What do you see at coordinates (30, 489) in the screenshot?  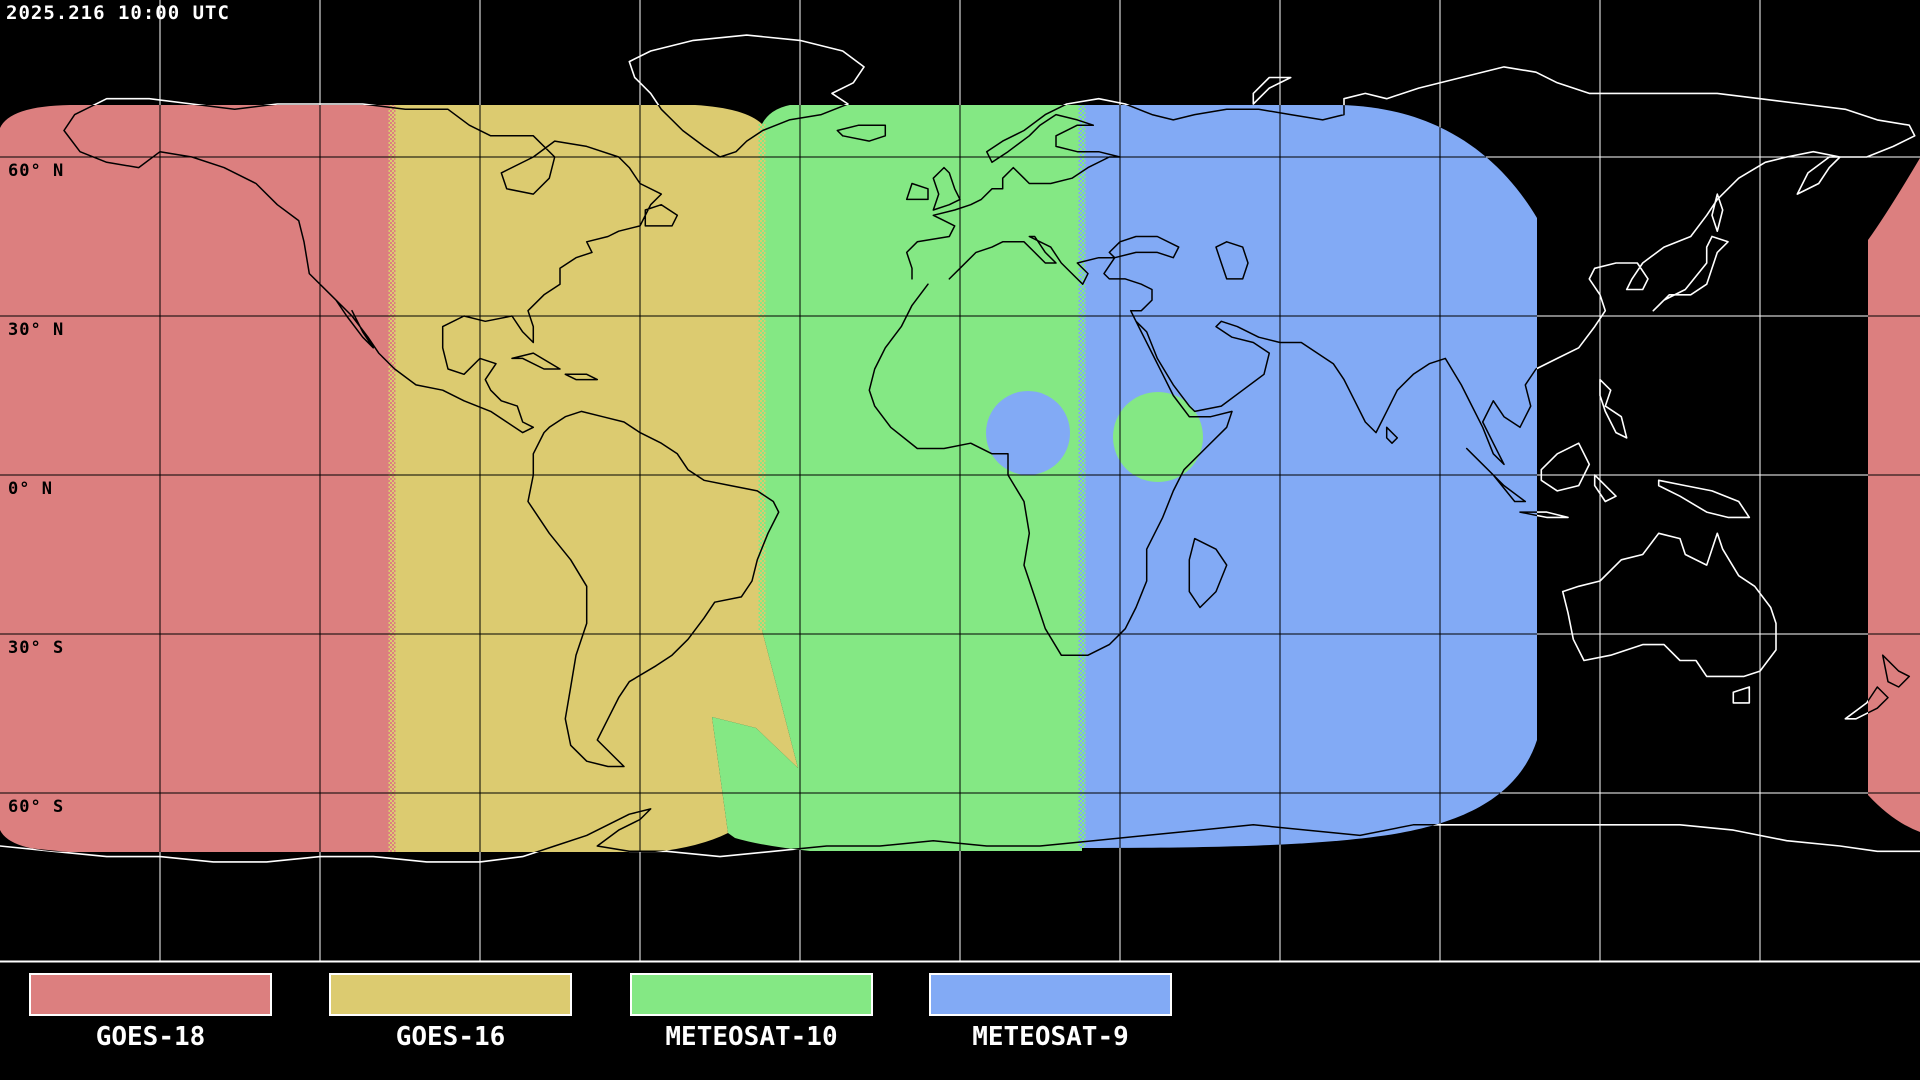 I see `lat-label-0n: 0° N` at bounding box center [30, 489].